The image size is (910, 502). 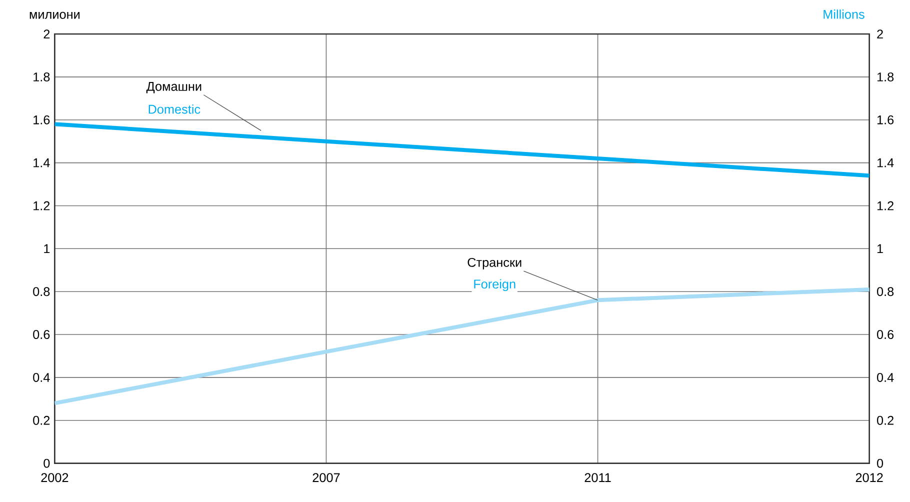 I want to click on y2-tick-label: 1.8, so click(x=885, y=77).